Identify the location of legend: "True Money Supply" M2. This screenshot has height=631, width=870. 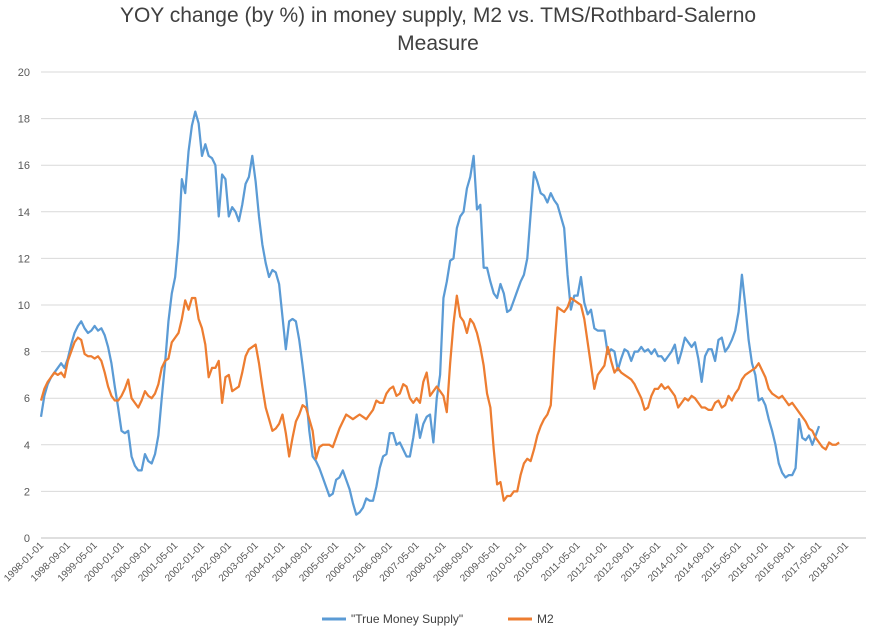
(438, 619).